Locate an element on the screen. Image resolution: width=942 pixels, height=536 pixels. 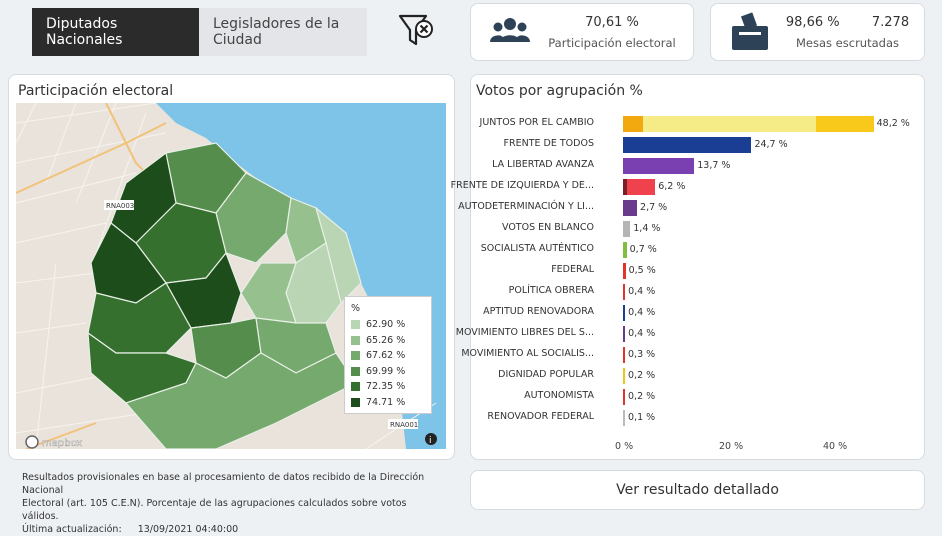
x-axis-tick-label: 40 % is located at coordinates (835, 446).